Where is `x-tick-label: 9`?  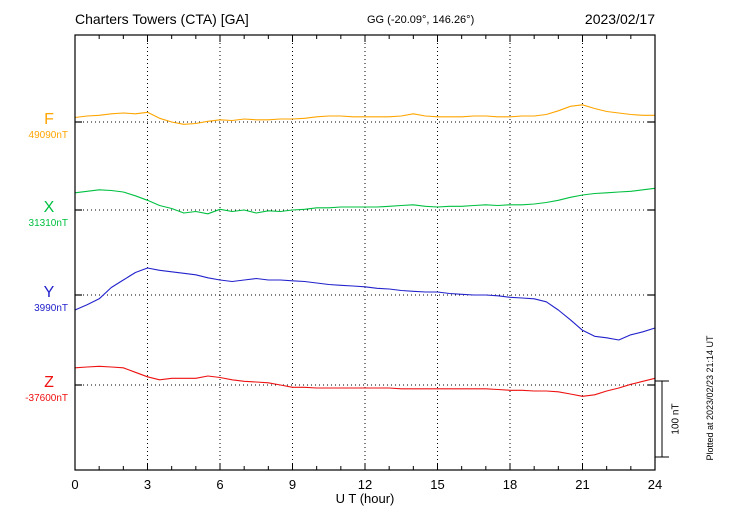
x-tick-label: 9 is located at coordinates (292, 484).